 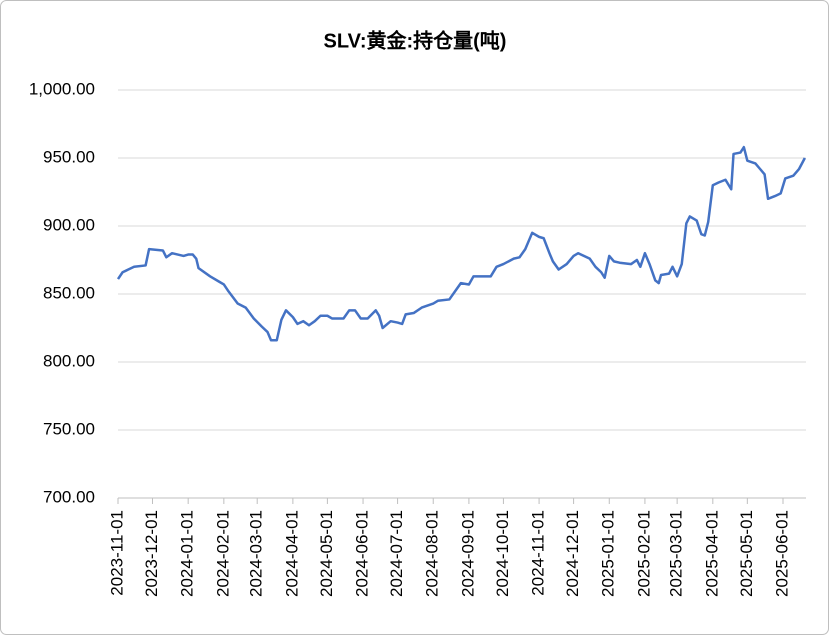 What do you see at coordinates (69, 496) in the screenshot?
I see `y-tick-label: 700.00` at bounding box center [69, 496].